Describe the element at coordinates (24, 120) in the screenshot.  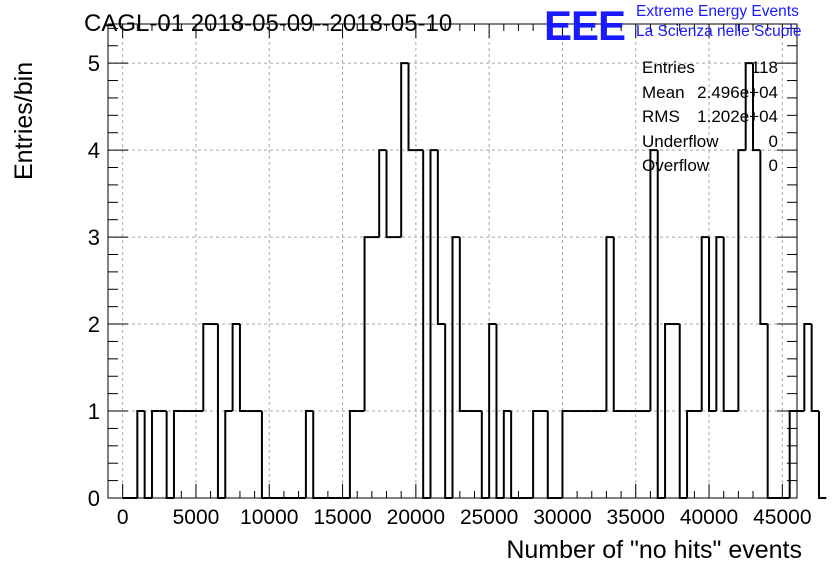
I see `y-axis-label: Entries/bin` at that location.